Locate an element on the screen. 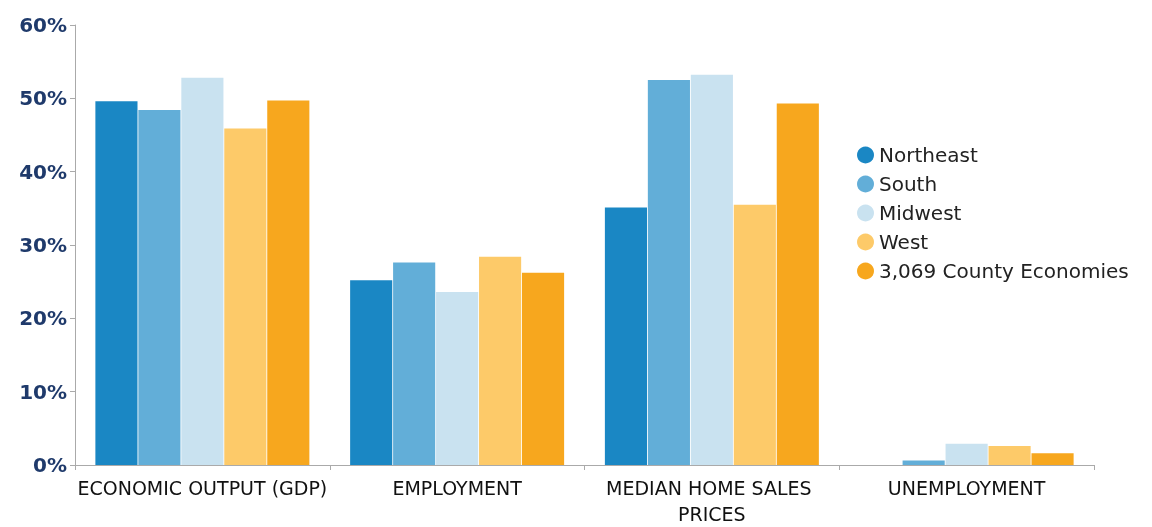 This screenshot has width=1152, height=527. legend-label: 3,069 County Economies is located at coordinates (1004, 271).